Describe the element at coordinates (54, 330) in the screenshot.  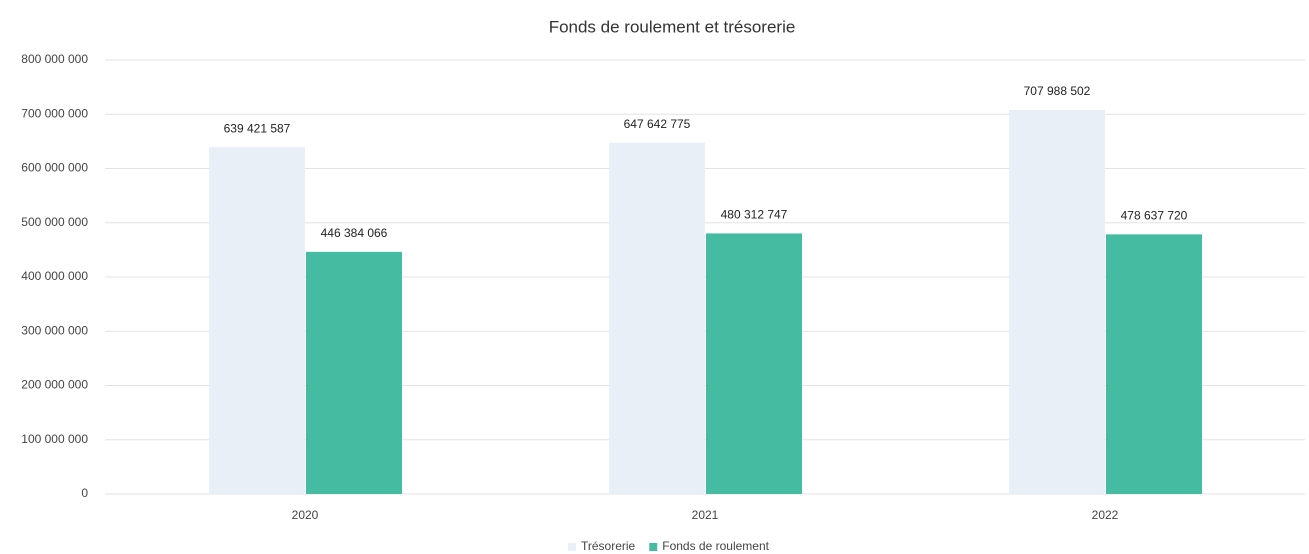
I see `y-tick-label: 300 000 000` at that location.